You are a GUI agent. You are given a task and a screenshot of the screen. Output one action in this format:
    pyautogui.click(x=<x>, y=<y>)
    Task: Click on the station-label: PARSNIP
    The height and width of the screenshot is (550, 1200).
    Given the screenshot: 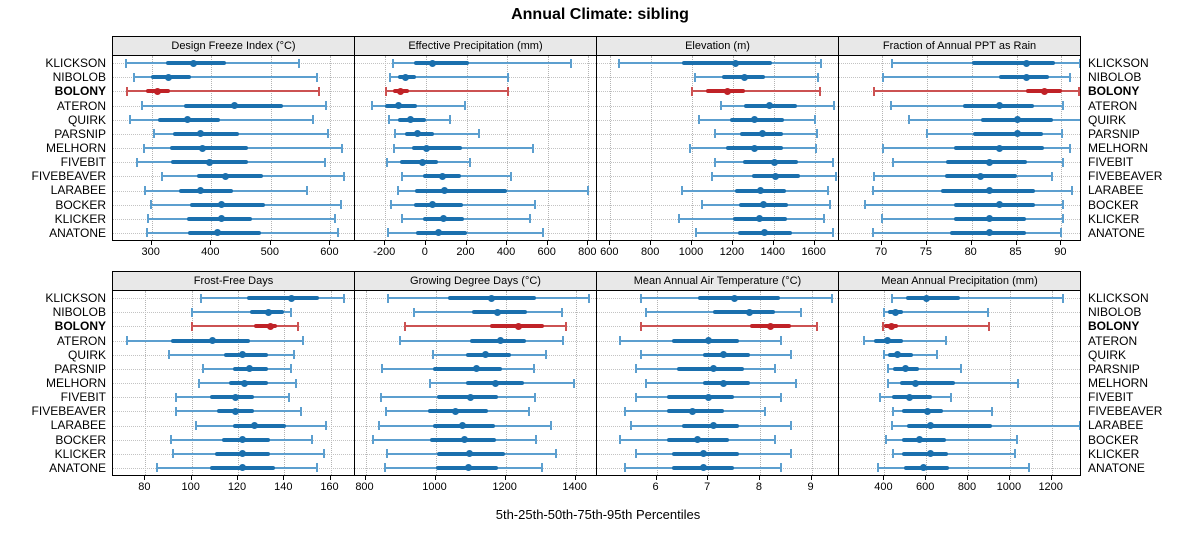 What is the action you would take?
    pyautogui.click(x=80, y=368)
    